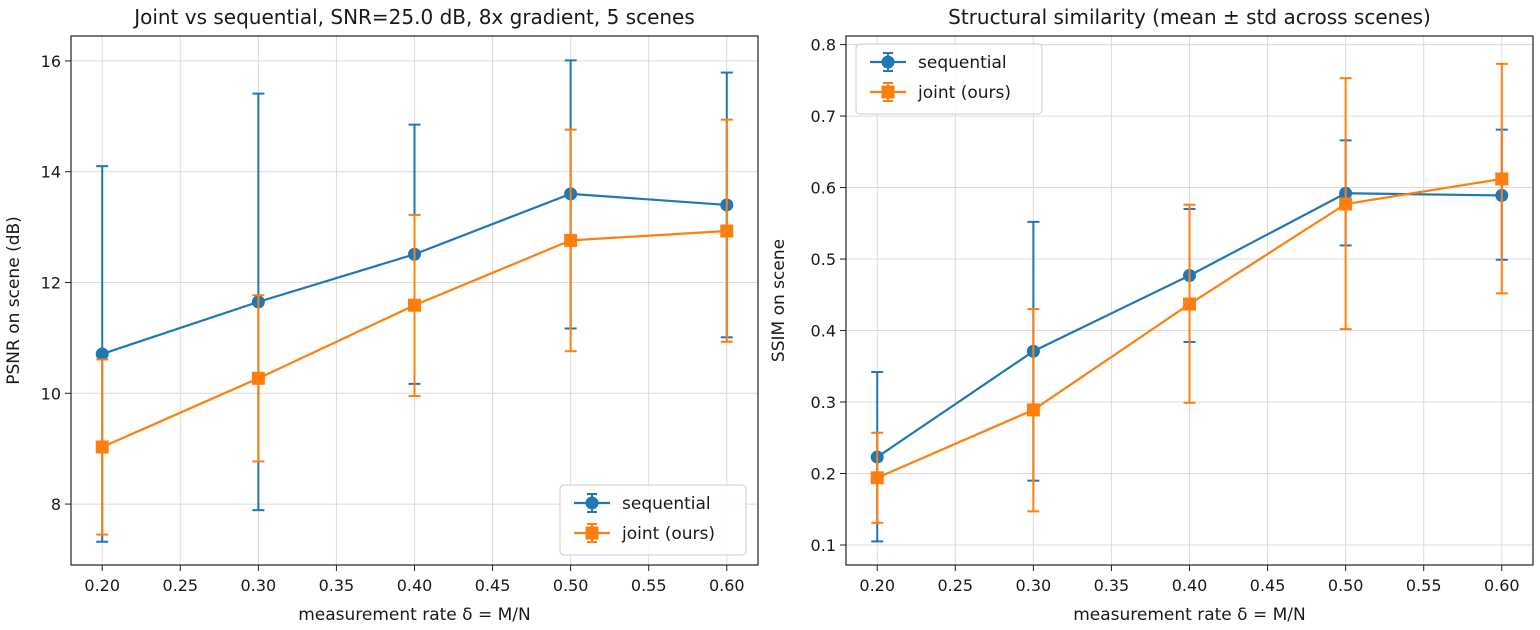 This screenshot has height=630, width=1540. Describe the element at coordinates (56, 504) in the screenshot. I see `y-tick-label: 8` at that location.